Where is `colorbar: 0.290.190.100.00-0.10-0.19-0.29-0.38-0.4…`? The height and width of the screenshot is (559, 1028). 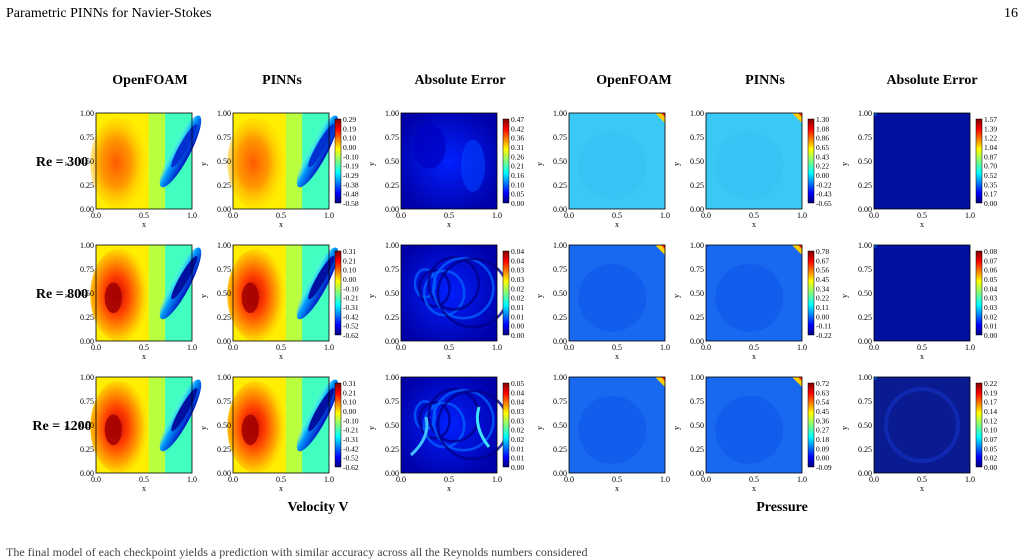
colorbar: 0.290.190.100.00-0.10-0.19-0.29-0.38-0.4… is located at coordinates (346, 161).